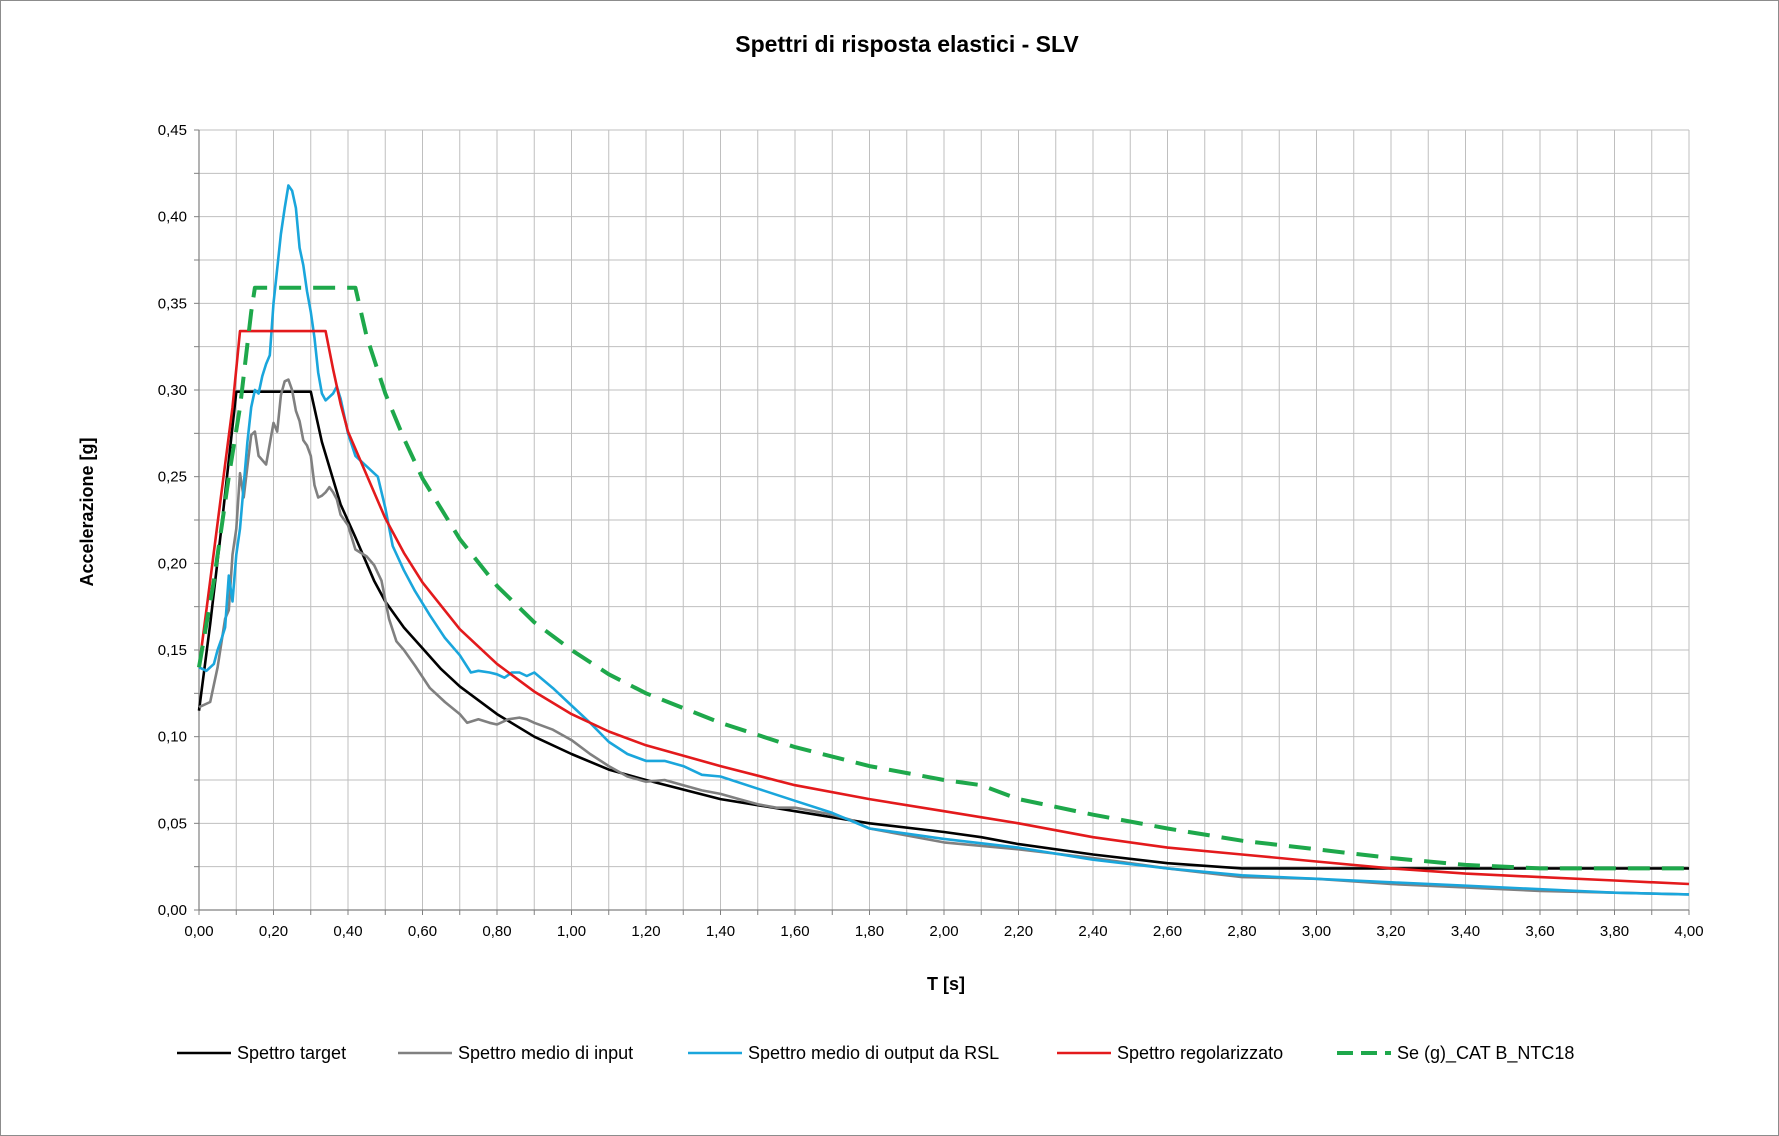  I want to click on y-tick-label: 0,20, so click(172, 563).